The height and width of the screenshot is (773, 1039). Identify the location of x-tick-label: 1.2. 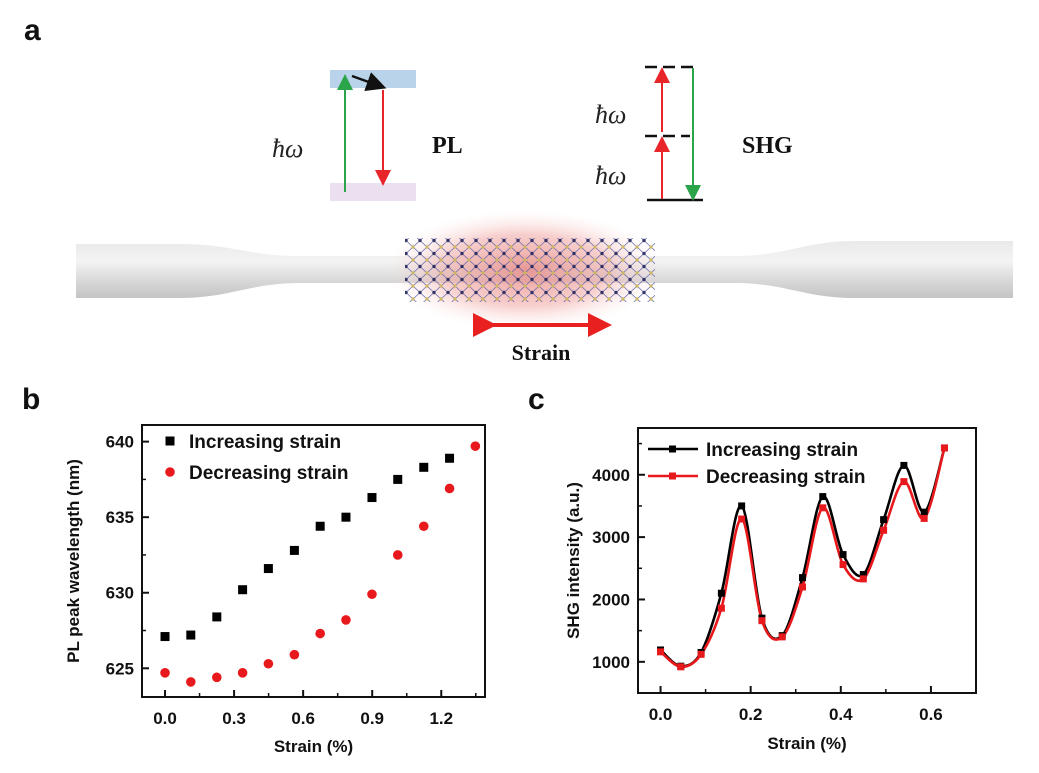
(441, 718).